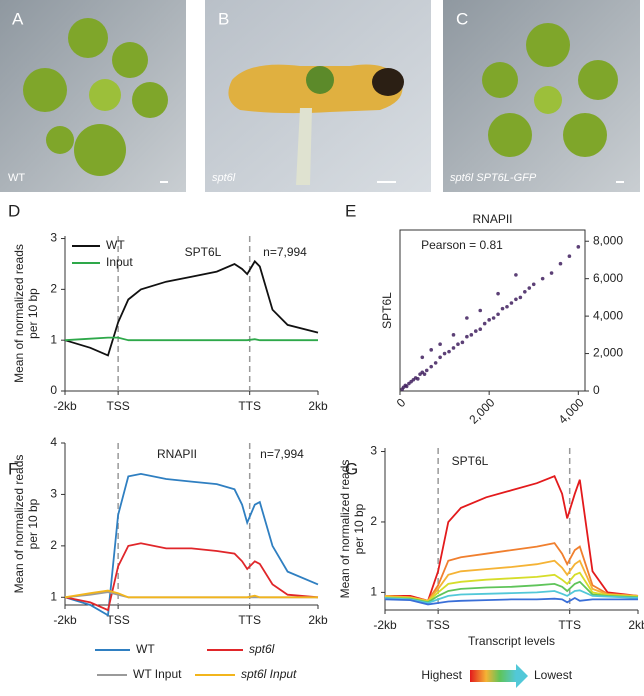  What do you see at coordinates (481, 410) in the screenshot?
I see `x-tick-label: 2,000` at bounding box center [481, 410].